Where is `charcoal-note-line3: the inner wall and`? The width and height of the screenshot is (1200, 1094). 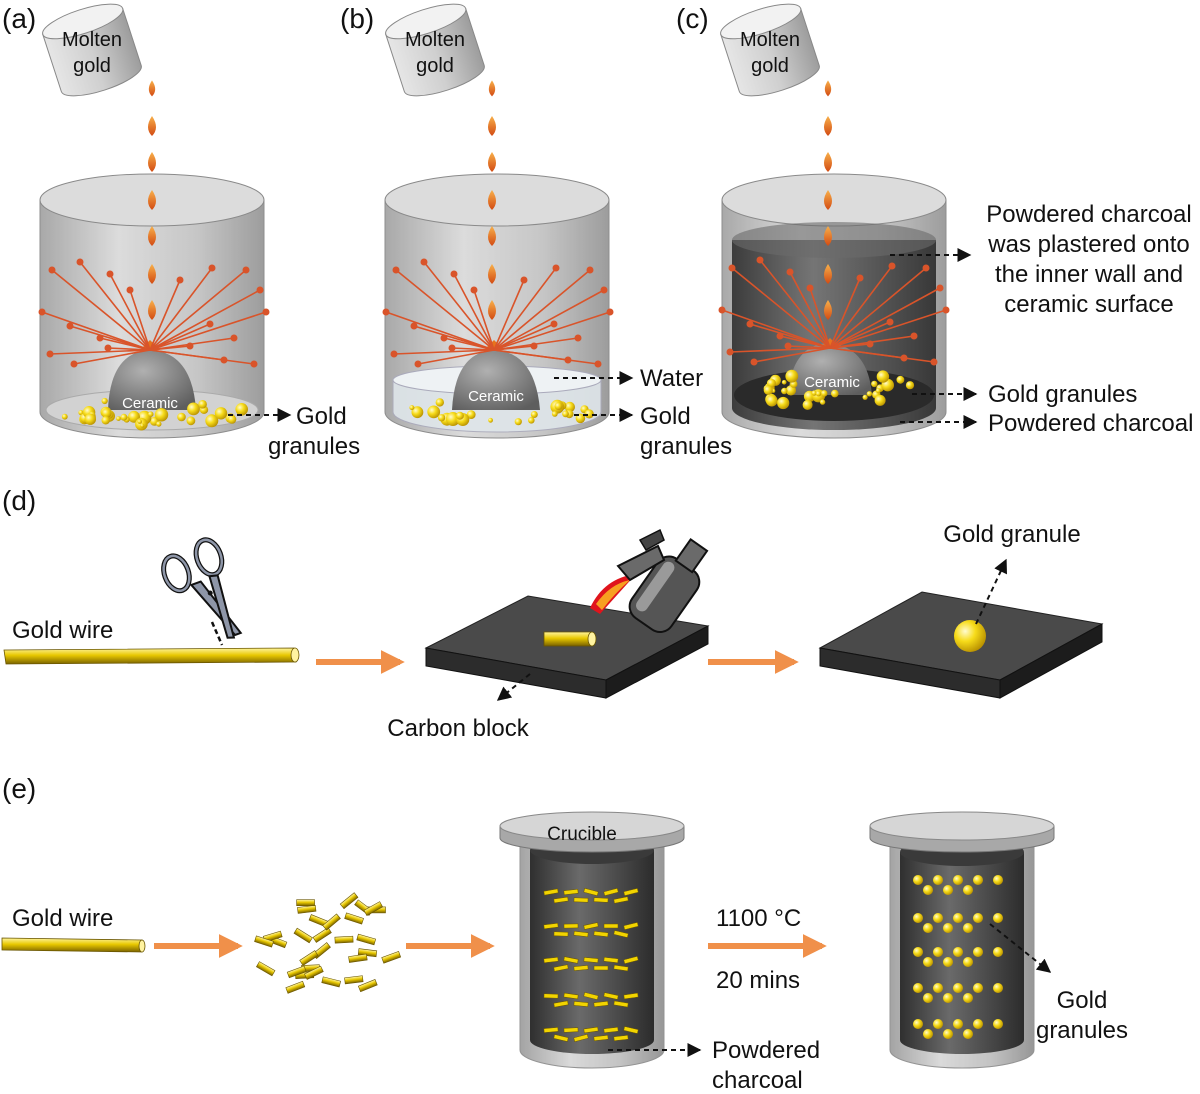 charcoal-note-line3: the inner wall and is located at coordinates (1089, 274).